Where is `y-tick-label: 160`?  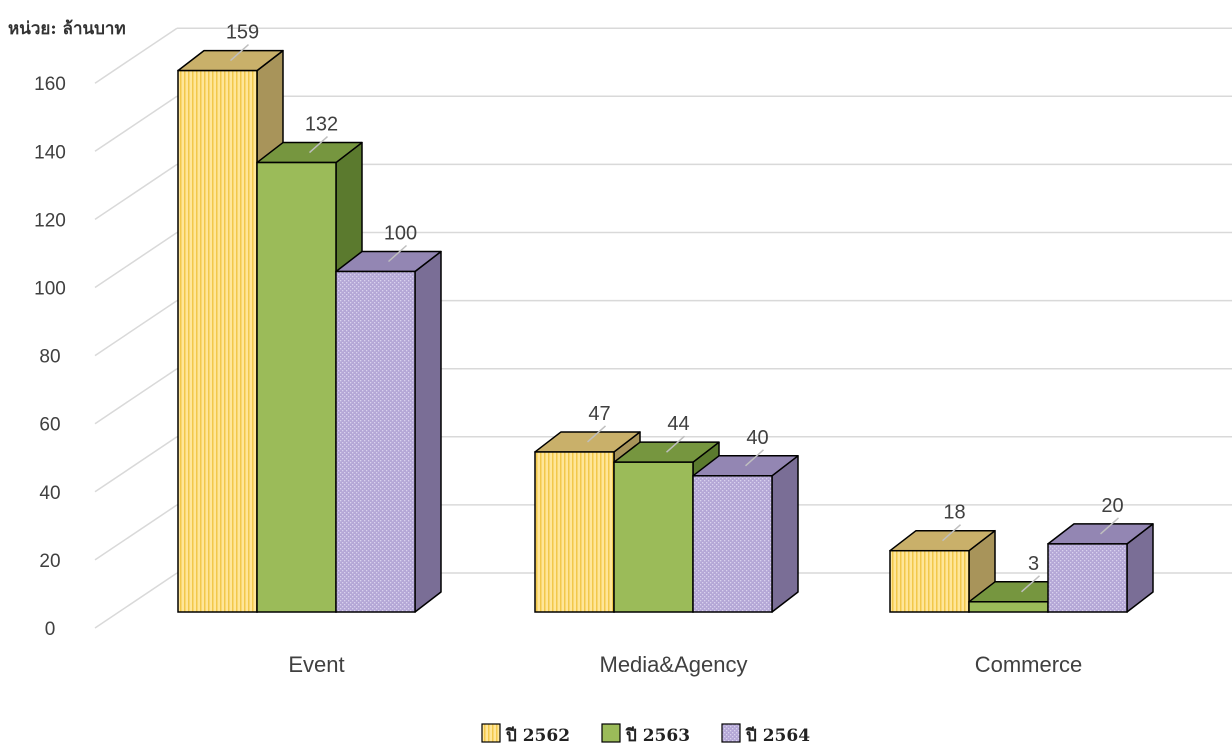 y-tick-label: 160 is located at coordinates (50, 84).